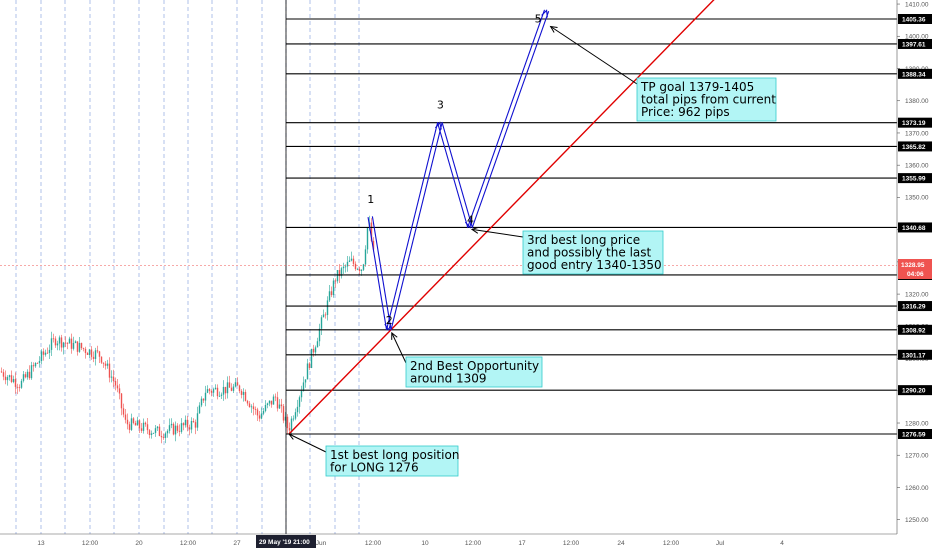 Image resolution: width=932 pixels, height=550 pixels. I want to click on countdown-label: 04:06, so click(915, 274).